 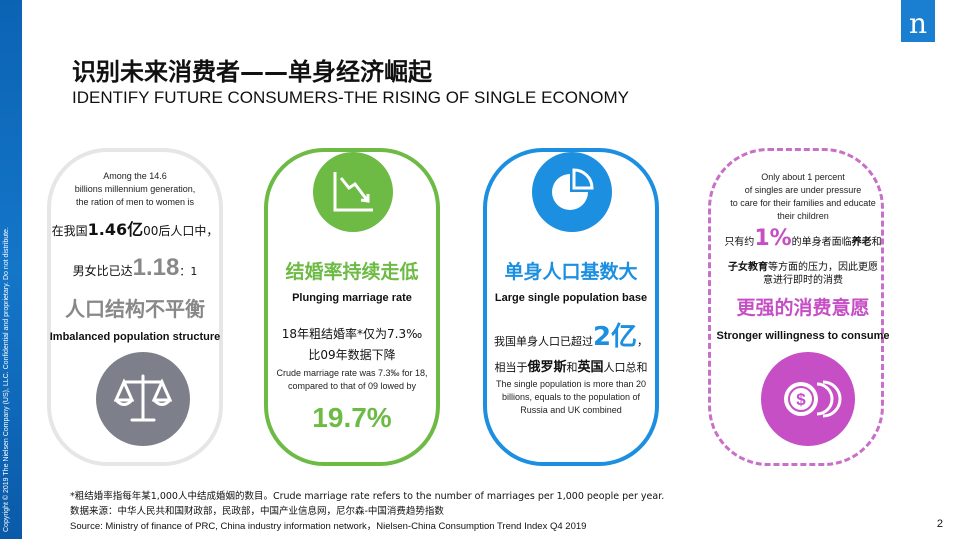 I want to click on card1-intro-line: the ration of men to women is, so click(x=135, y=202).